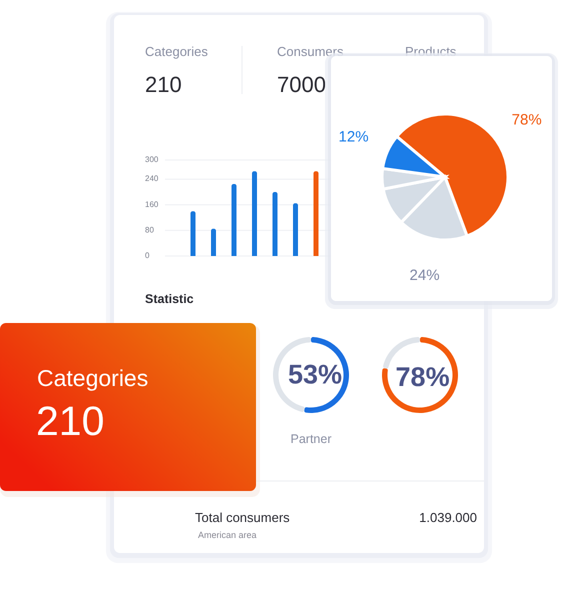 This screenshot has width=578, height=591. Describe the element at coordinates (425, 275) in the screenshot. I see `data-label: 24%` at that location.